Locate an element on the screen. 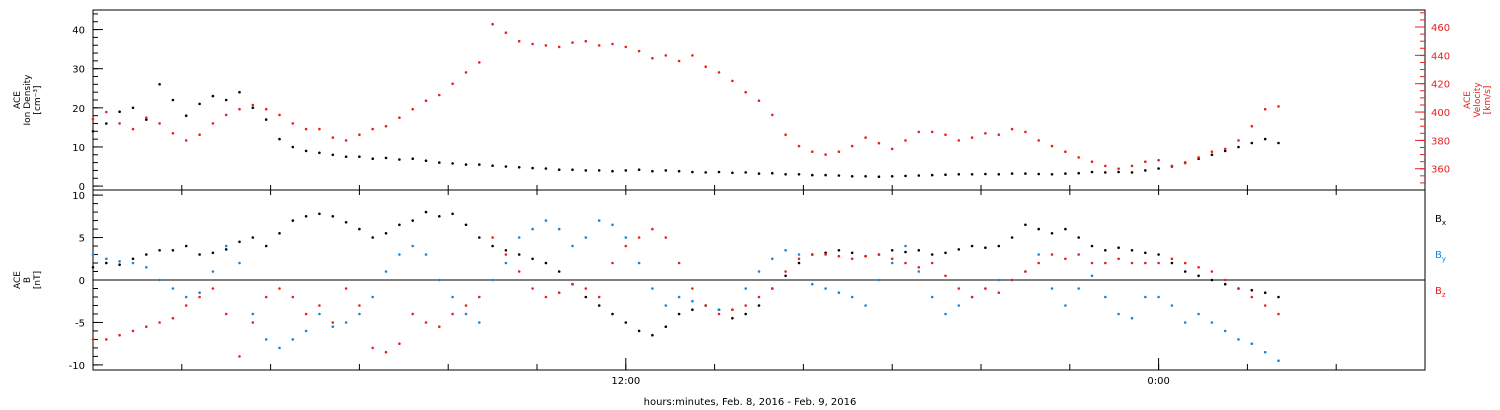 Image resolution: width=1500 pixels, height=410 pixels. legend-Bx: Bx is located at coordinates (1440, 220).